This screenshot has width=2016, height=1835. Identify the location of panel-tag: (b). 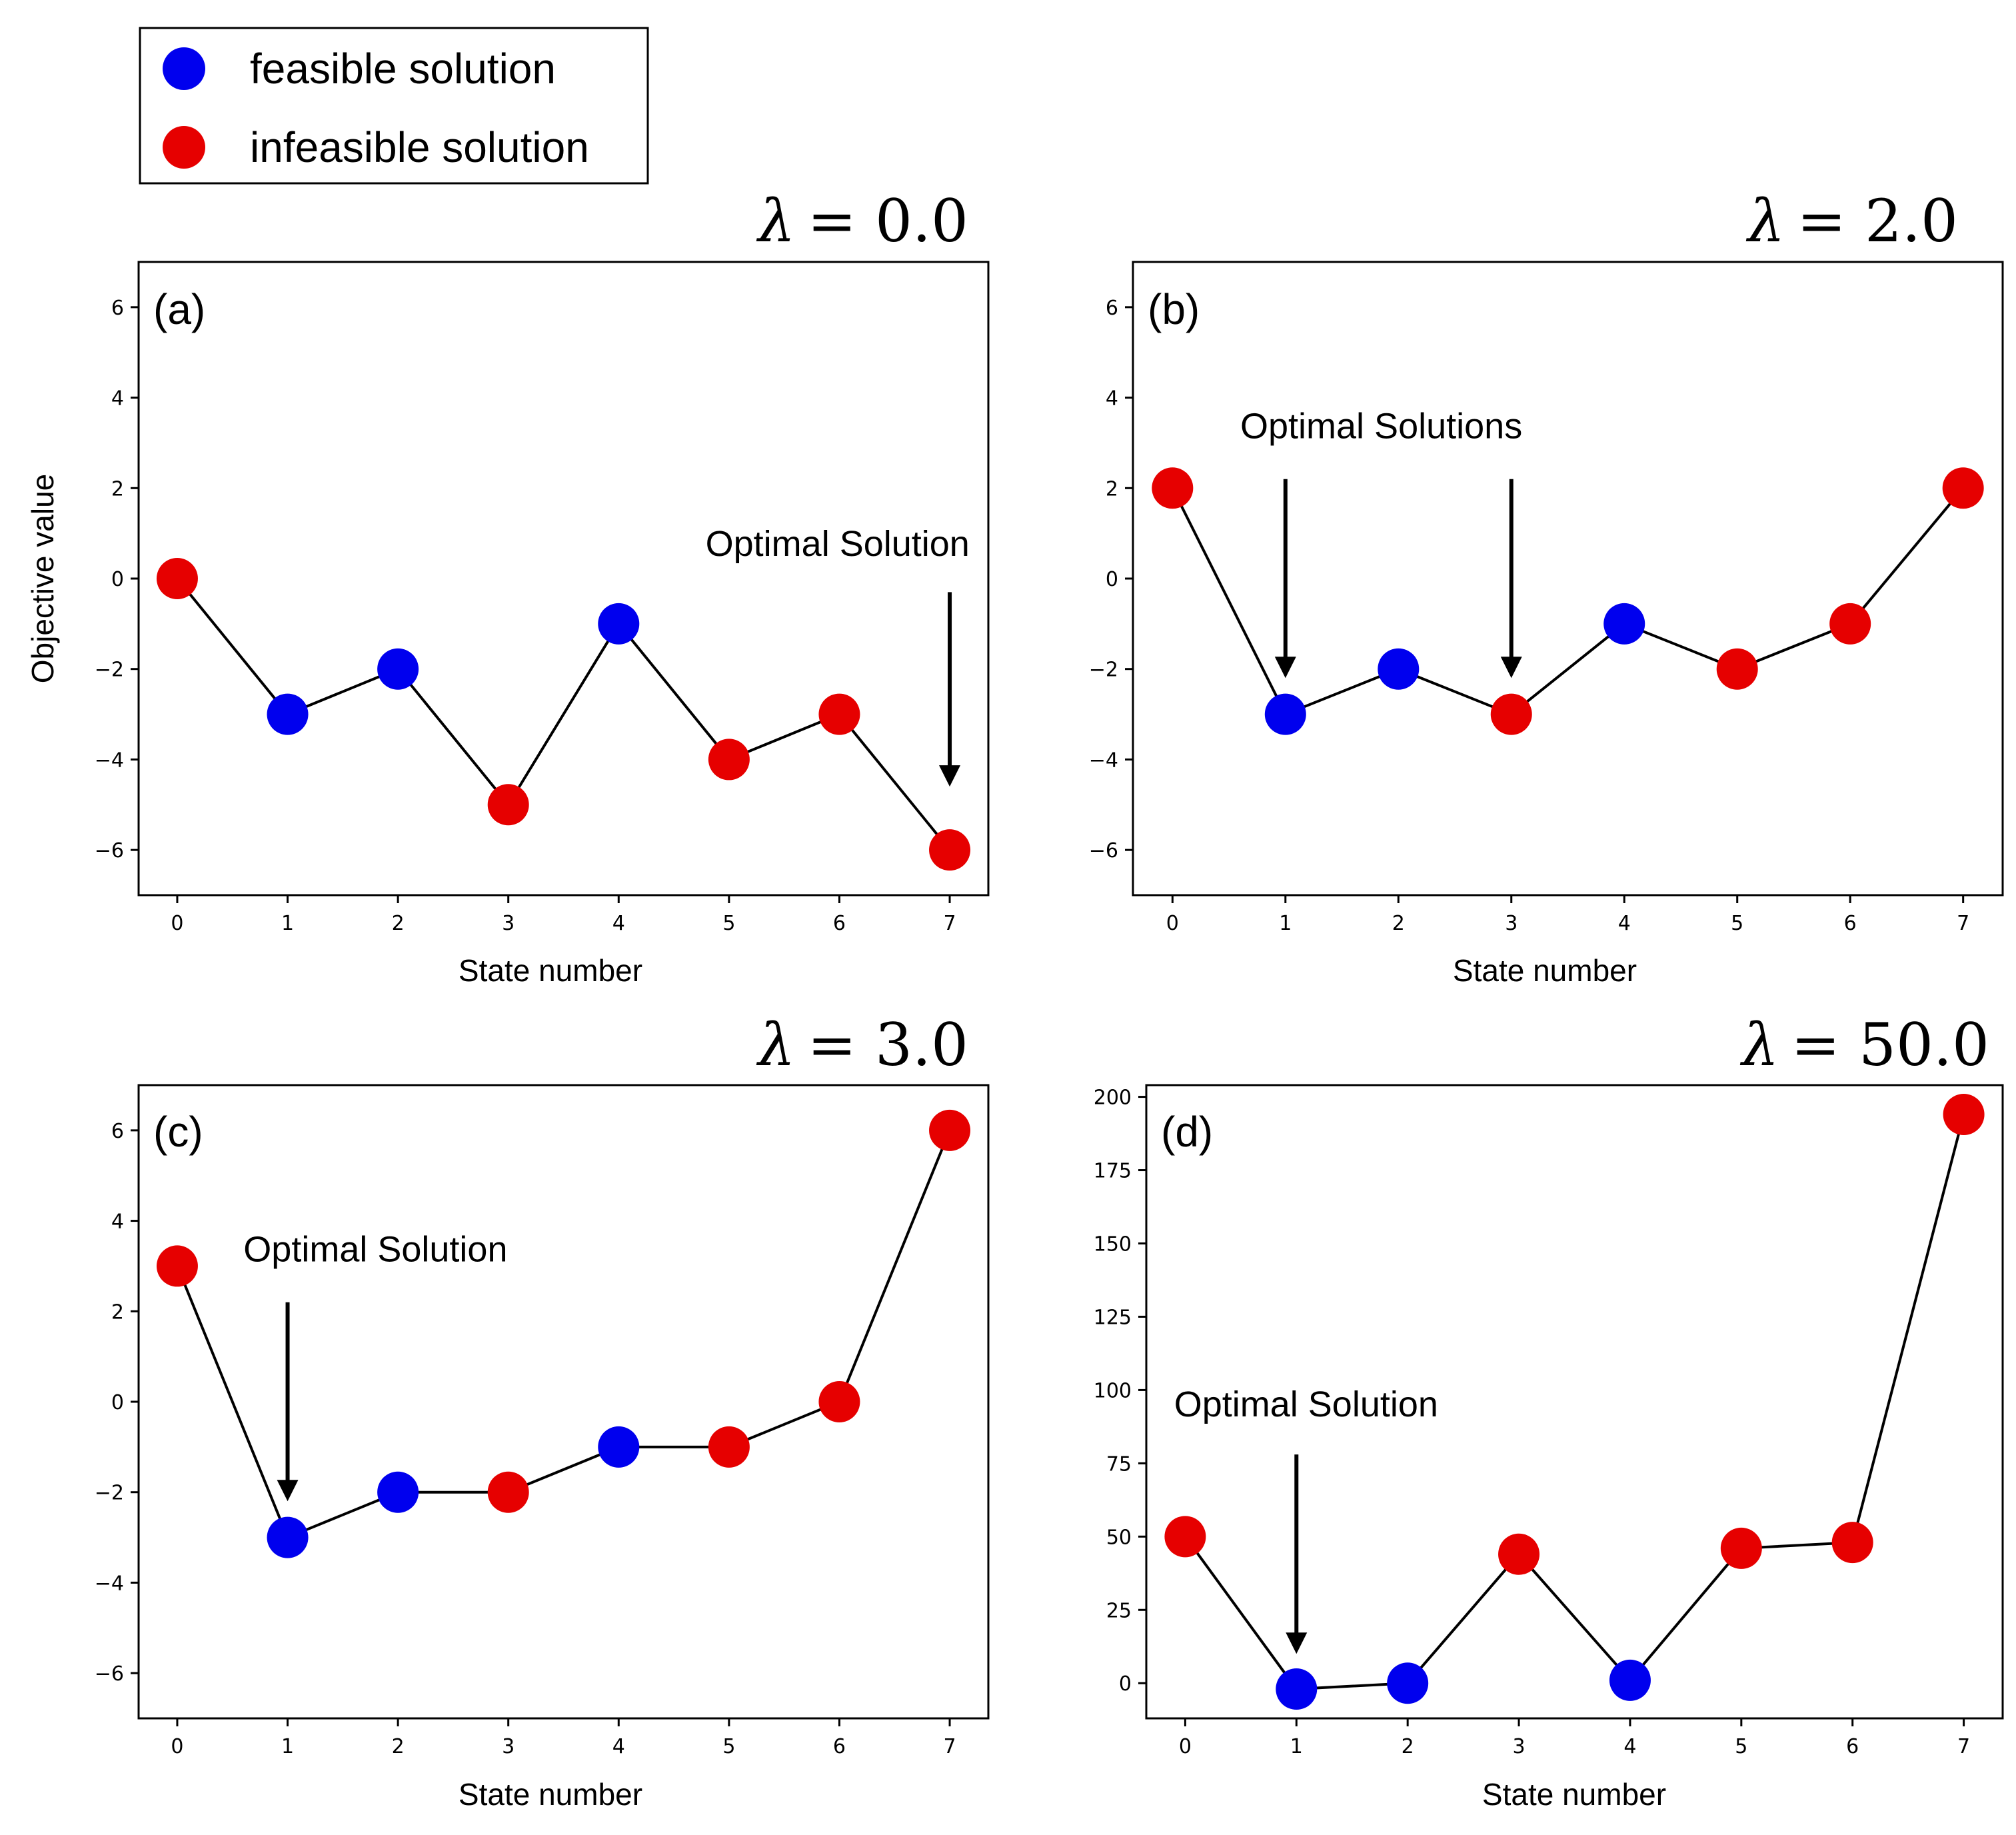
(1174, 309).